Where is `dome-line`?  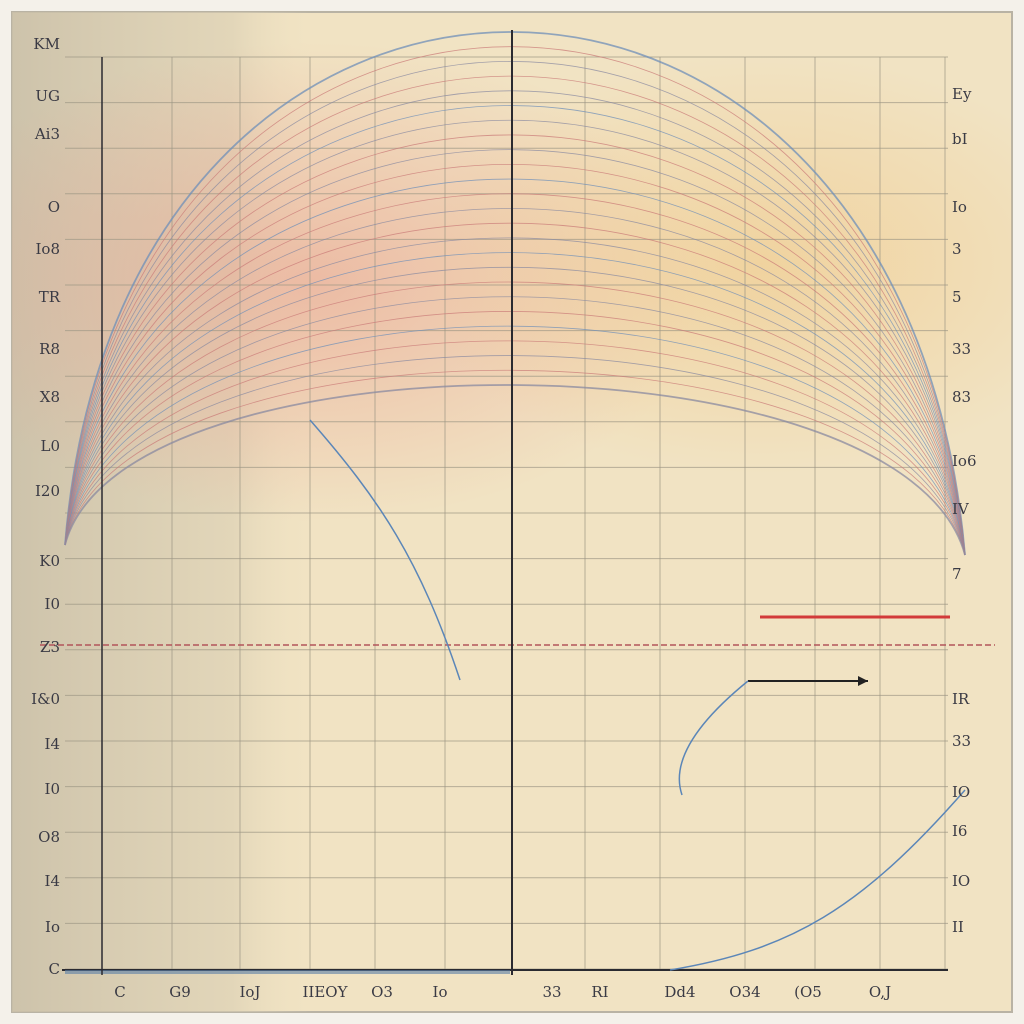 dome-line is located at coordinates (515, 470).